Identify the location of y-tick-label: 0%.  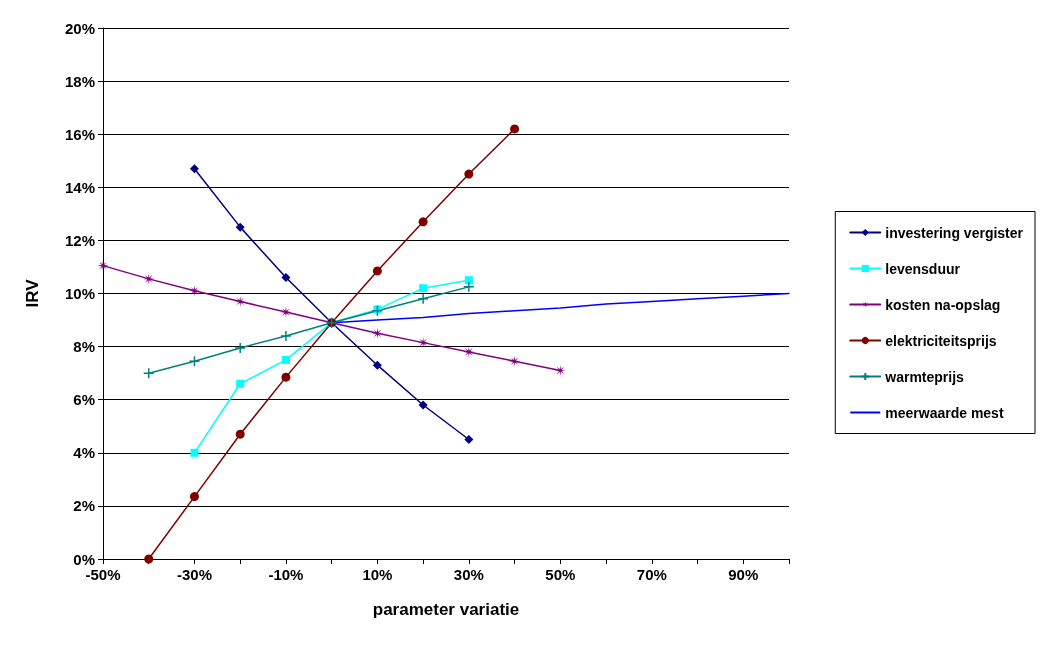
(84, 559).